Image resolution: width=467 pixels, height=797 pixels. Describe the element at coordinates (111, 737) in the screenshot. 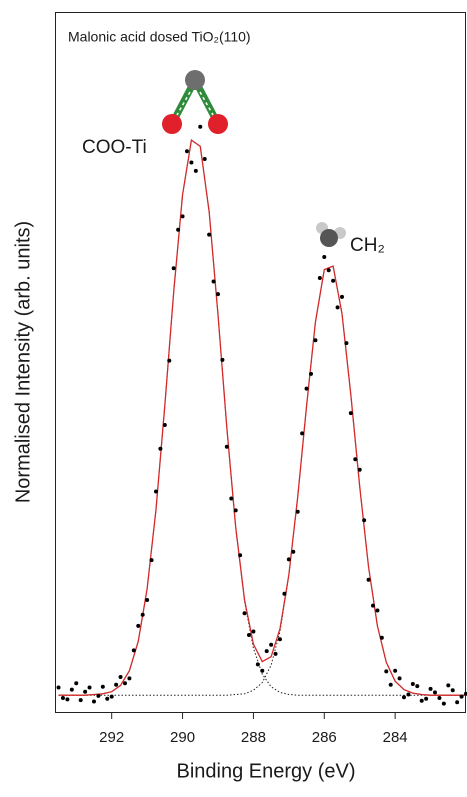

I see `x-tick-label: 292` at that location.